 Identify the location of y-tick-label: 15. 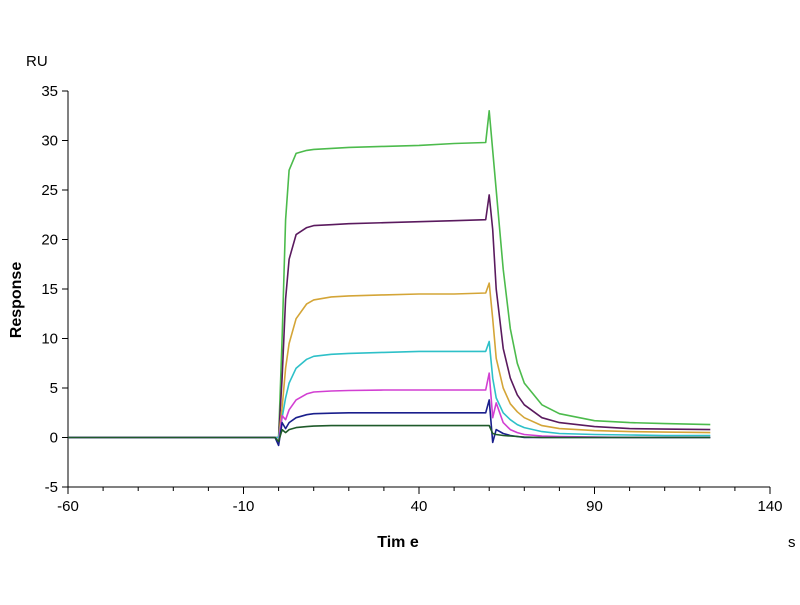
(49, 289).